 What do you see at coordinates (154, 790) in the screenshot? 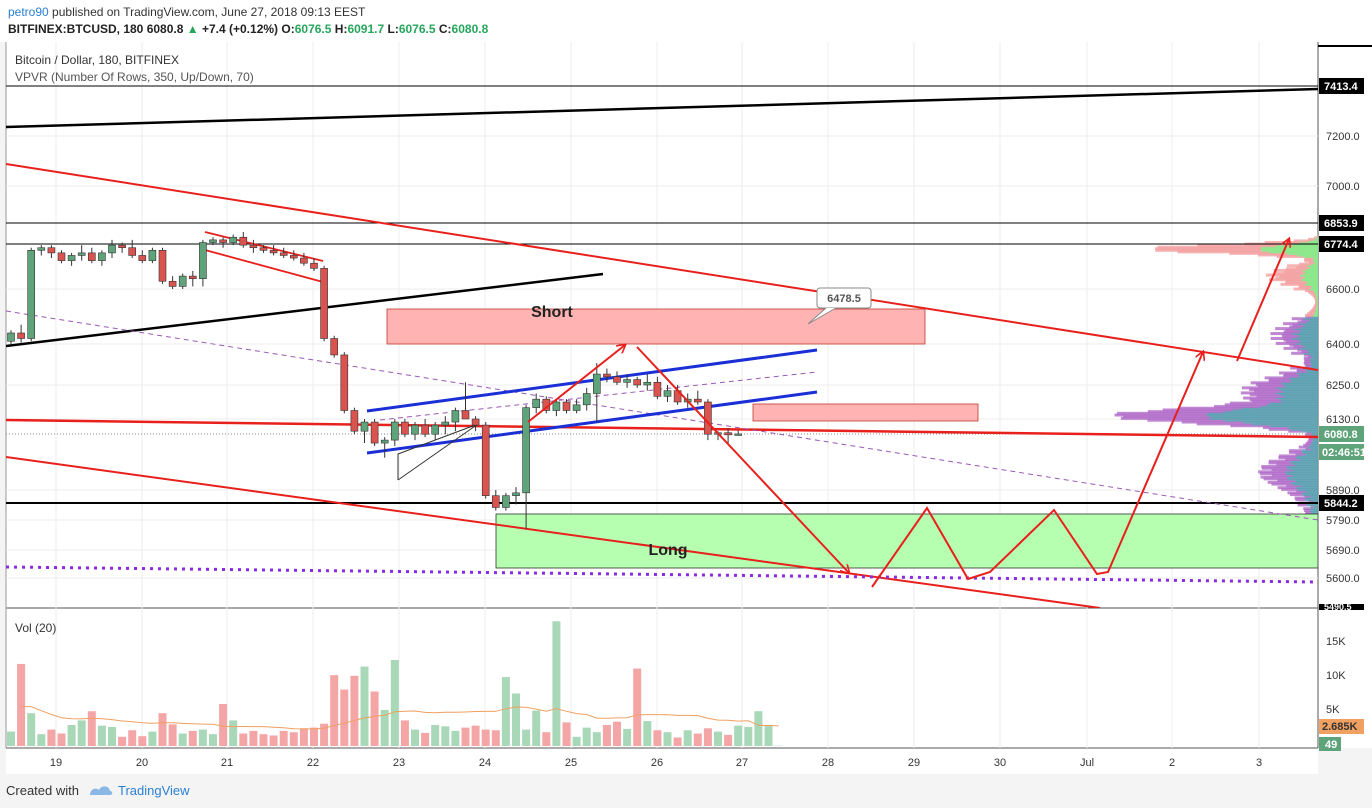
I see `tradingview-link: TradingView` at bounding box center [154, 790].